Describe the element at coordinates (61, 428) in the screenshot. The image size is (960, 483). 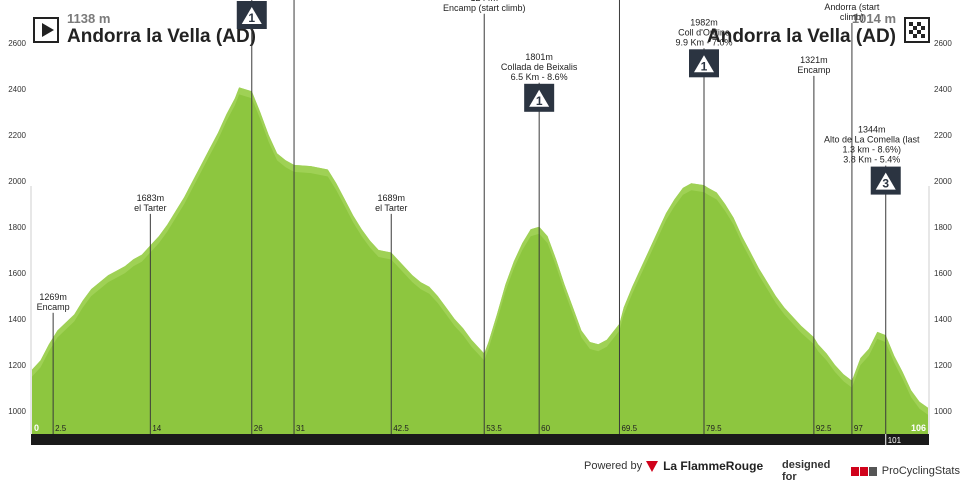
I see `km-marker-2.5: 2.5` at that location.